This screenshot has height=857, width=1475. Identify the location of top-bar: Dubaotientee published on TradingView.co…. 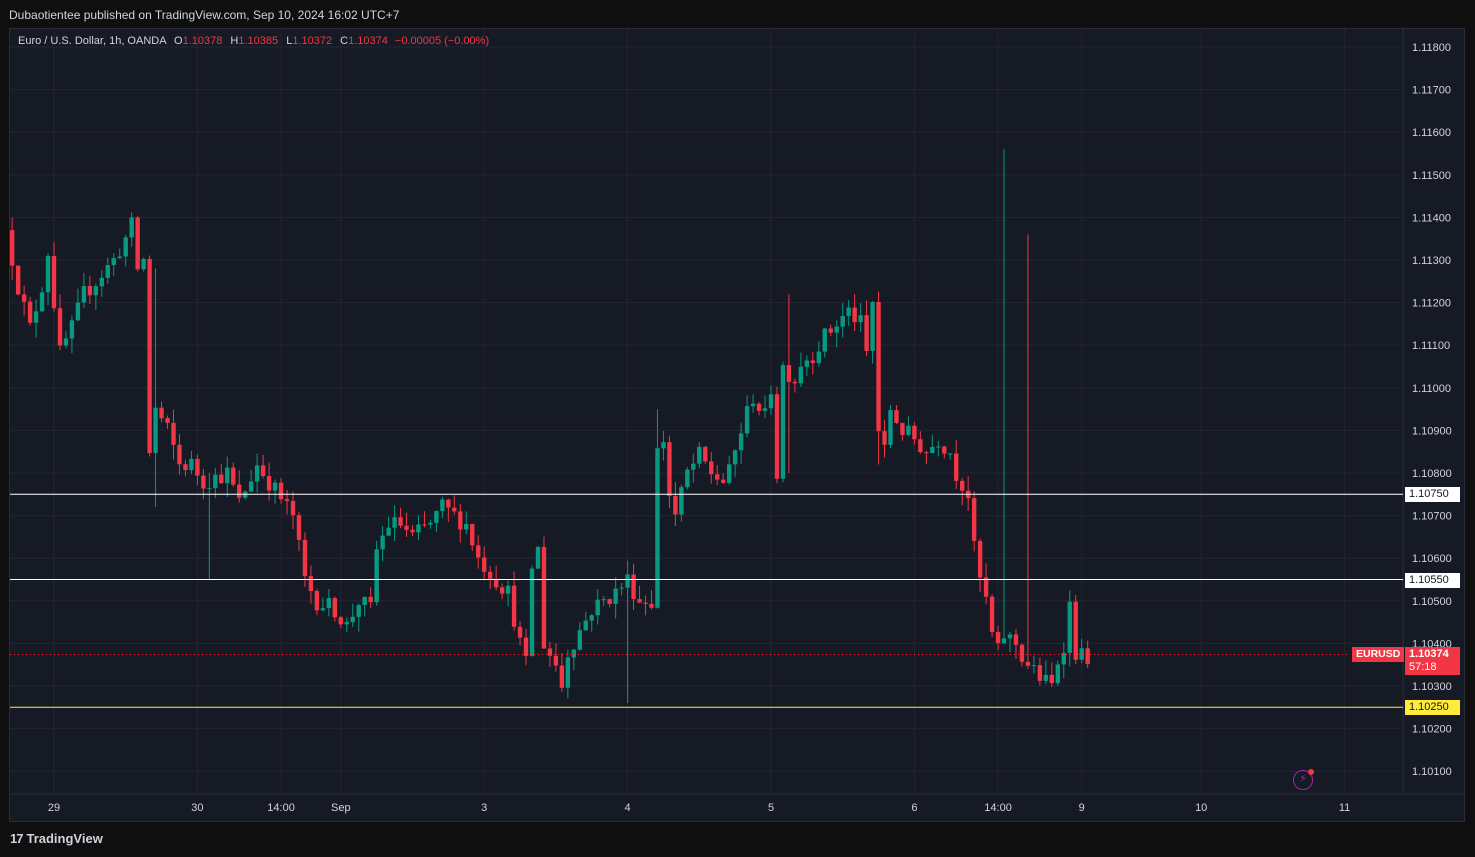
(737, 14).